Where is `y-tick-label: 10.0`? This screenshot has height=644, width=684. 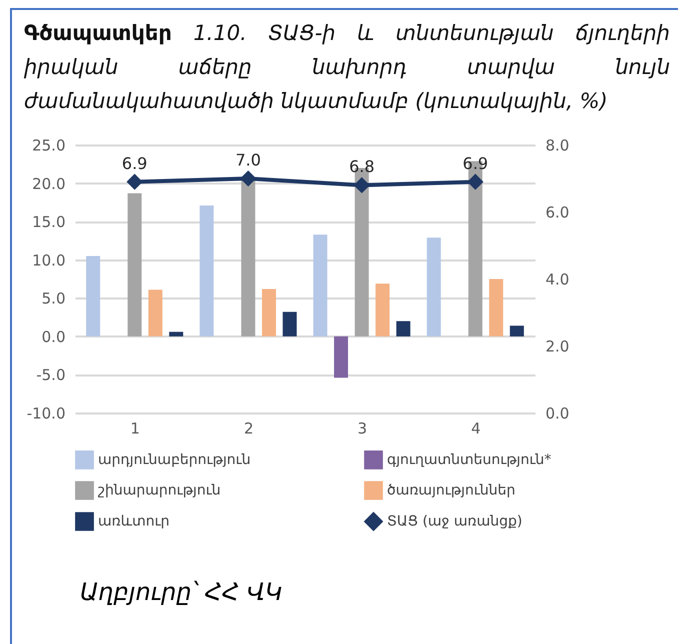
y-tick-label: 10.0 is located at coordinates (49, 260).